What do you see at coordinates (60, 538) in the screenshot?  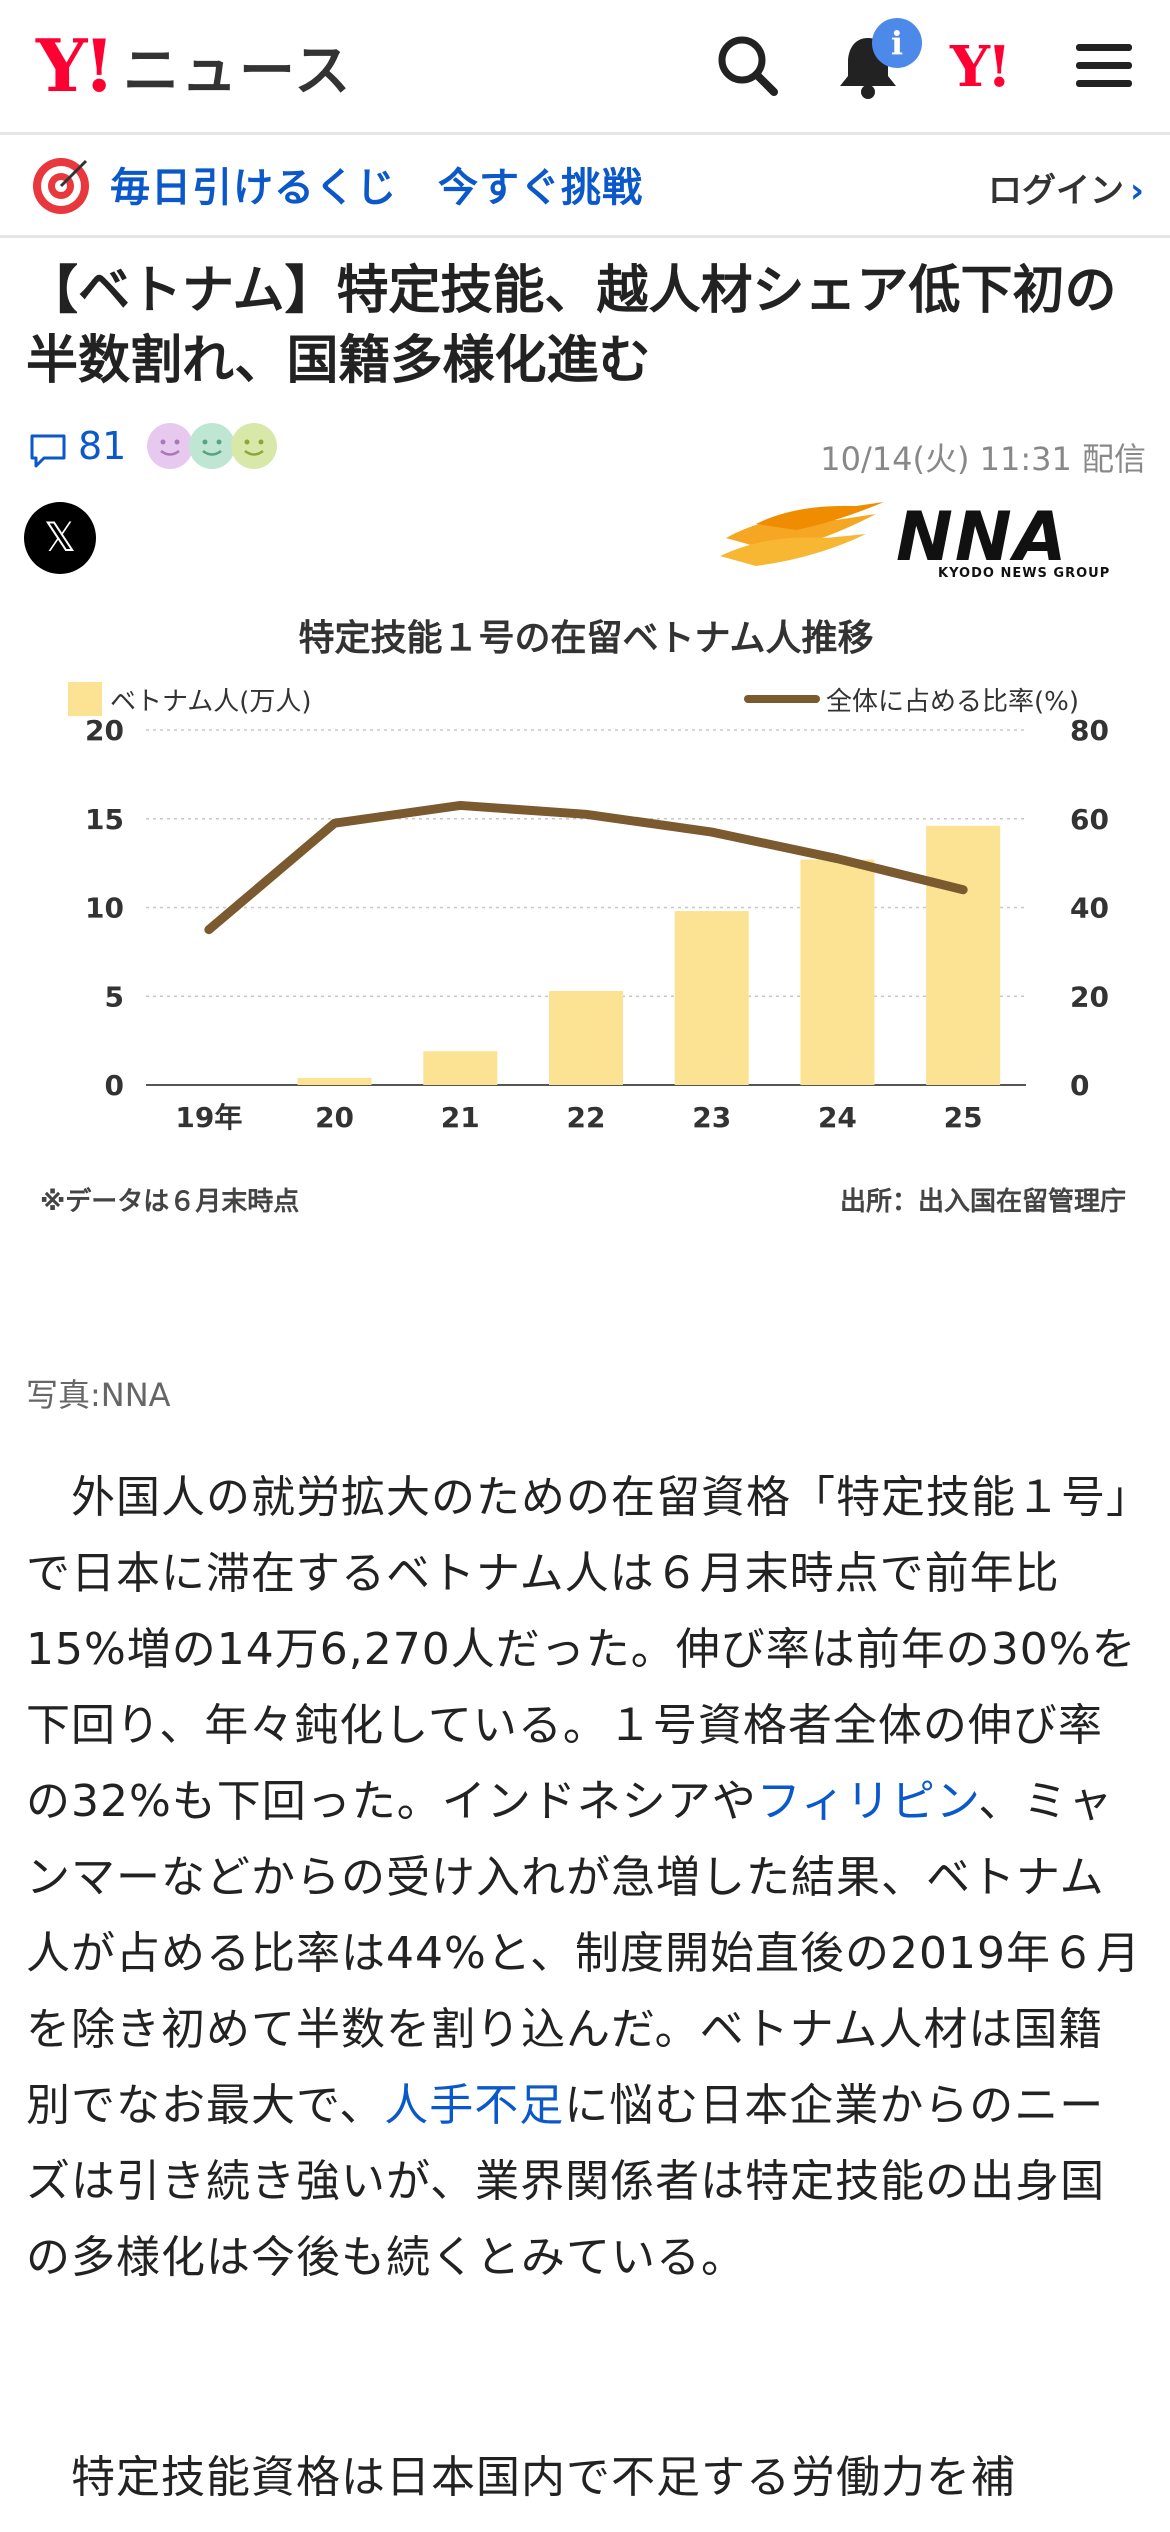 I see `x-share-button: 𝕏` at bounding box center [60, 538].